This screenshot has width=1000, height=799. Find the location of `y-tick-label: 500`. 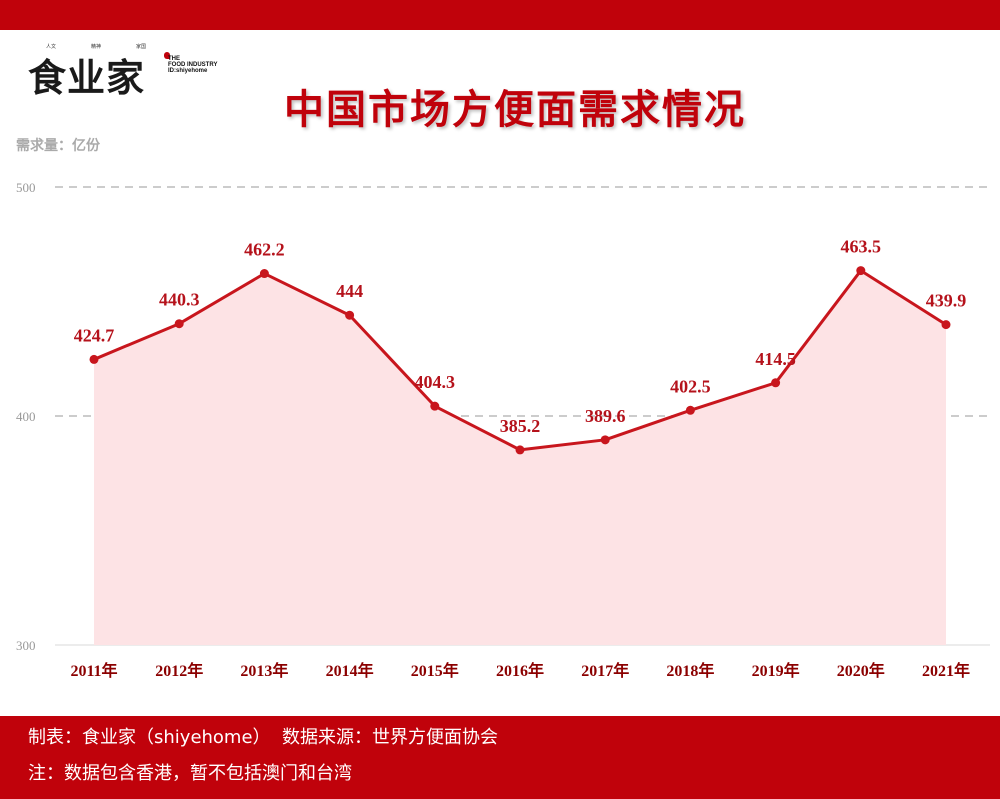

y-tick-label: 500 is located at coordinates (26, 187).